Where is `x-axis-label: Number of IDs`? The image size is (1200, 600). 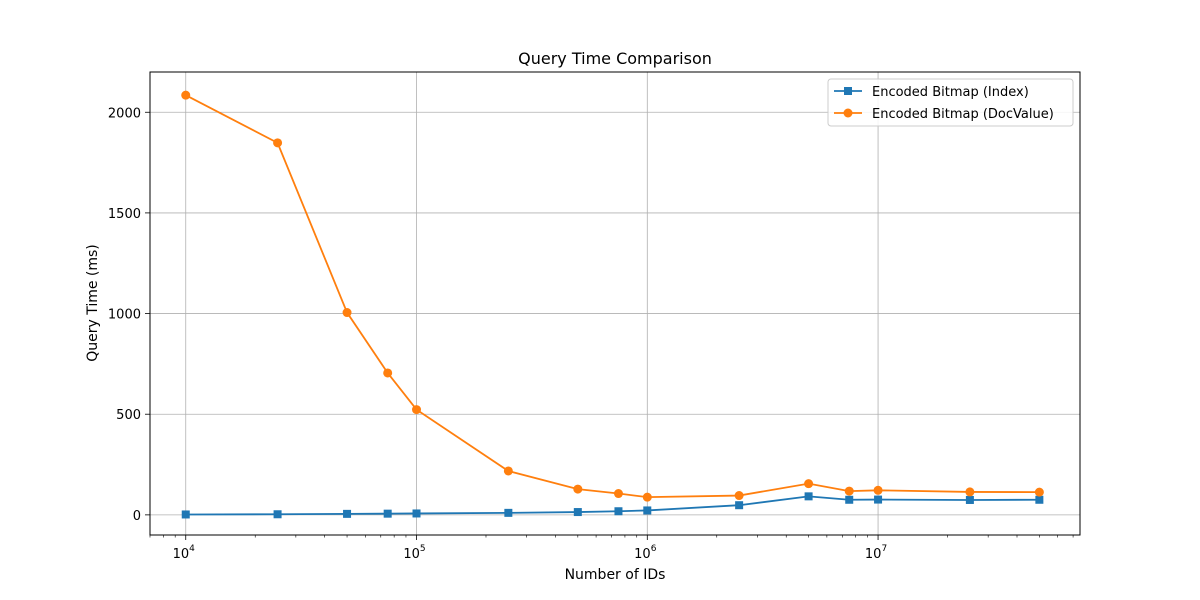
x-axis-label: Number of IDs is located at coordinates (615, 575).